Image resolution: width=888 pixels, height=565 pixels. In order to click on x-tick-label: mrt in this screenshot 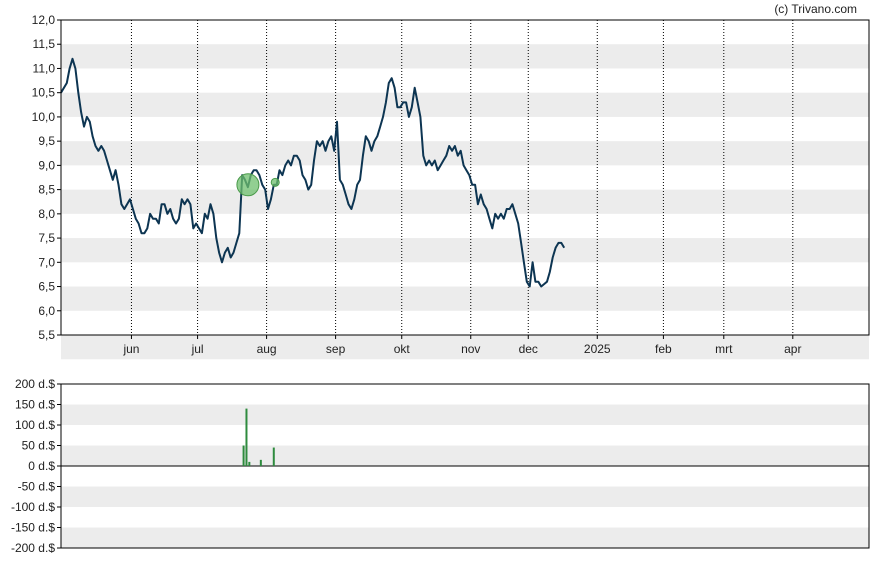, I will do `click(724, 349)`.